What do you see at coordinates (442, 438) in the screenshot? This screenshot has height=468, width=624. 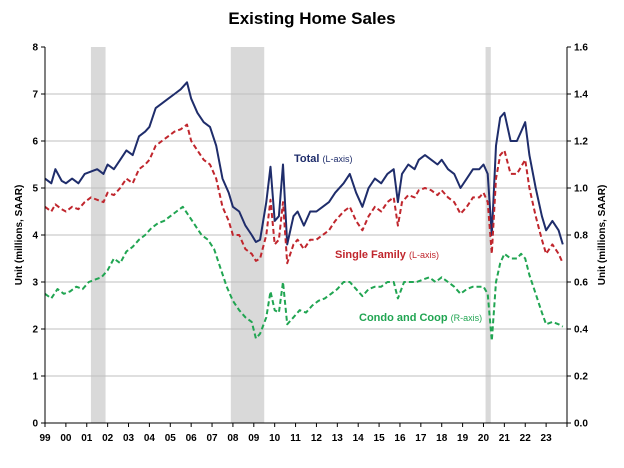 I see `x-tick-label: 18` at bounding box center [442, 438].